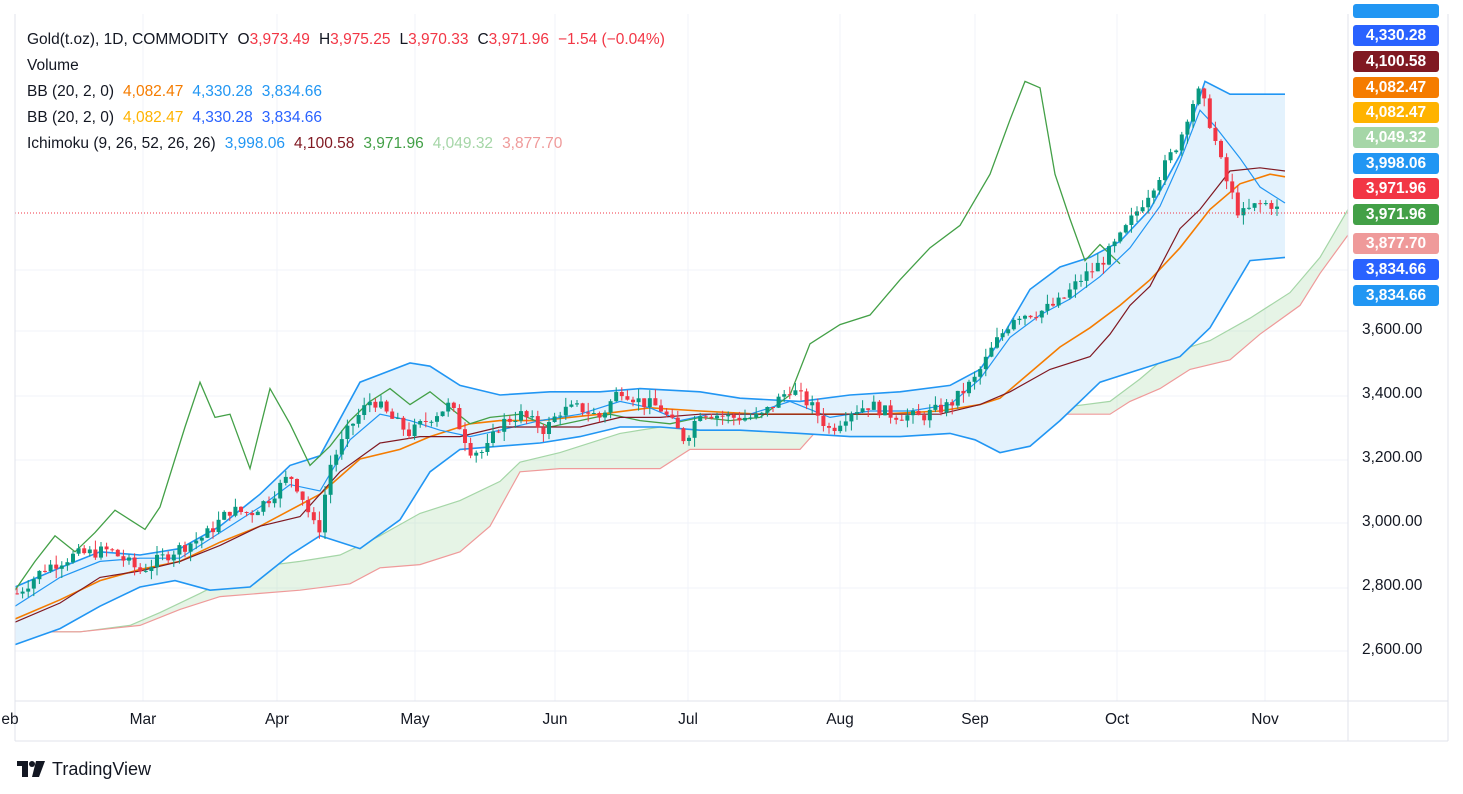  What do you see at coordinates (518, 39) in the screenshot?
I see `close-value: 3,971.96` at bounding box center [518, 39].